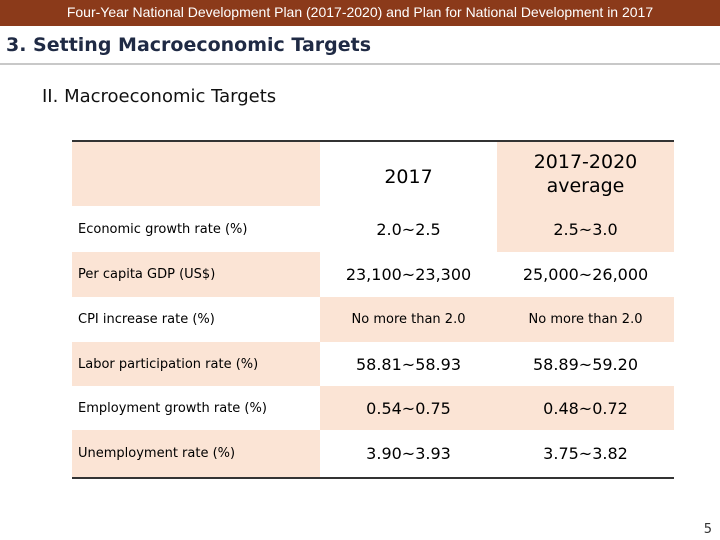  I want to click on subtitle: II. Macroeconomic Targets, so click(159, 96).